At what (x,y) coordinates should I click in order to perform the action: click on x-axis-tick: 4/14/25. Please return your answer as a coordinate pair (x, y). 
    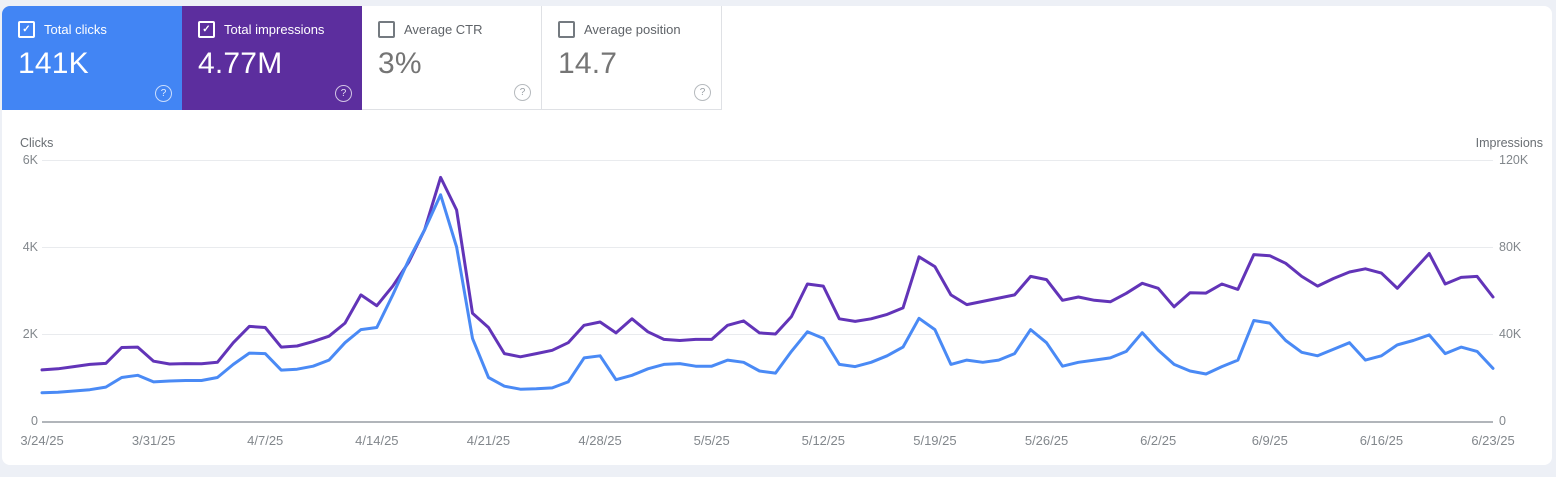
    Looking at the image, I should click on (377, 440).